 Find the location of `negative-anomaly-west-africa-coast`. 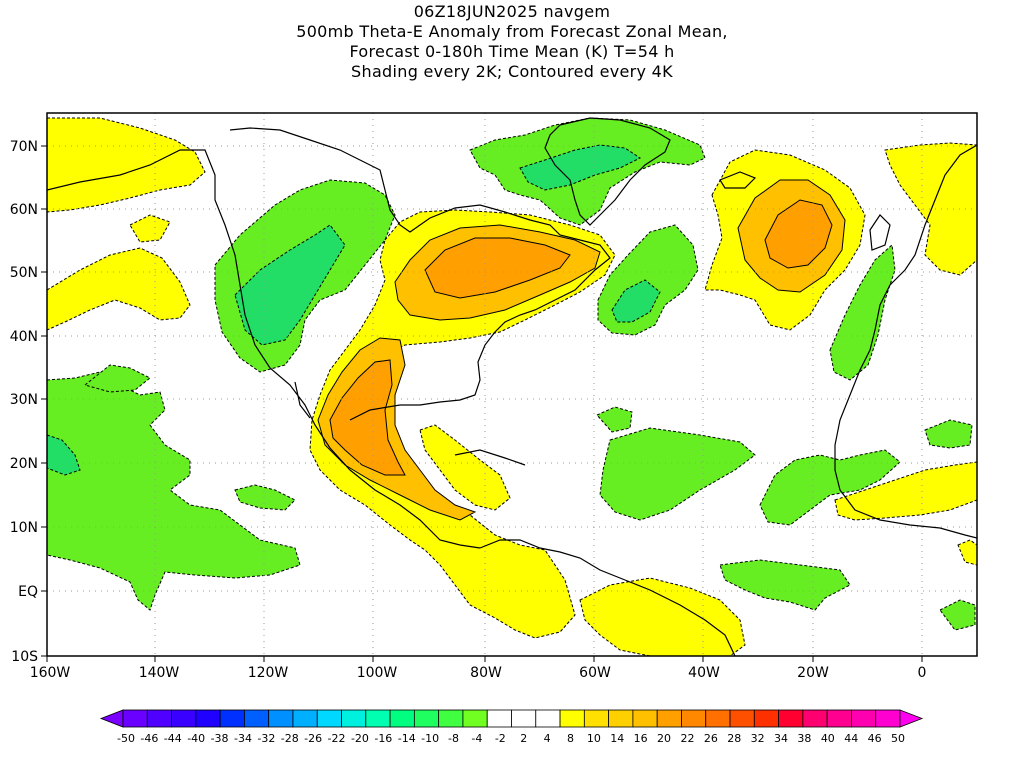

negative-anomaly-west-africa-coast is located at coordinates (830, 487).